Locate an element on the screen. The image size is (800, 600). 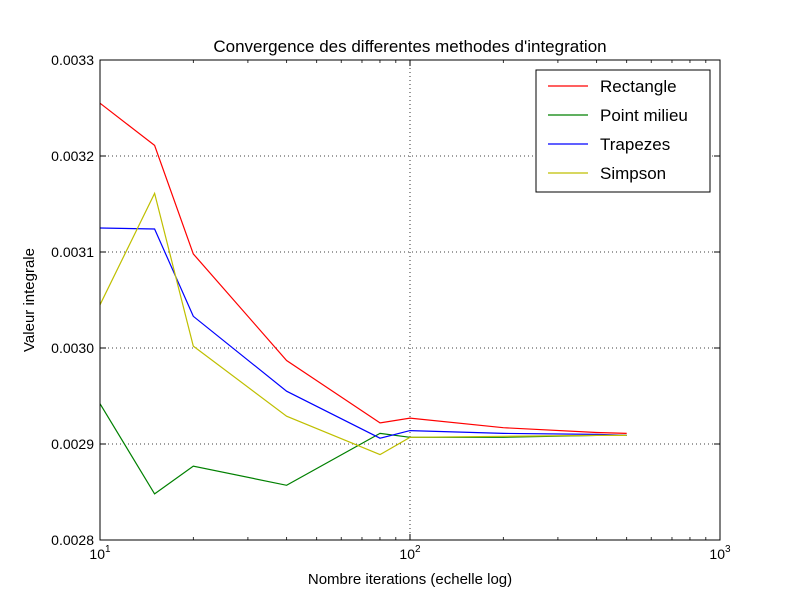
y-tick-label: 0.0033 is located at coordinates (72, 60).